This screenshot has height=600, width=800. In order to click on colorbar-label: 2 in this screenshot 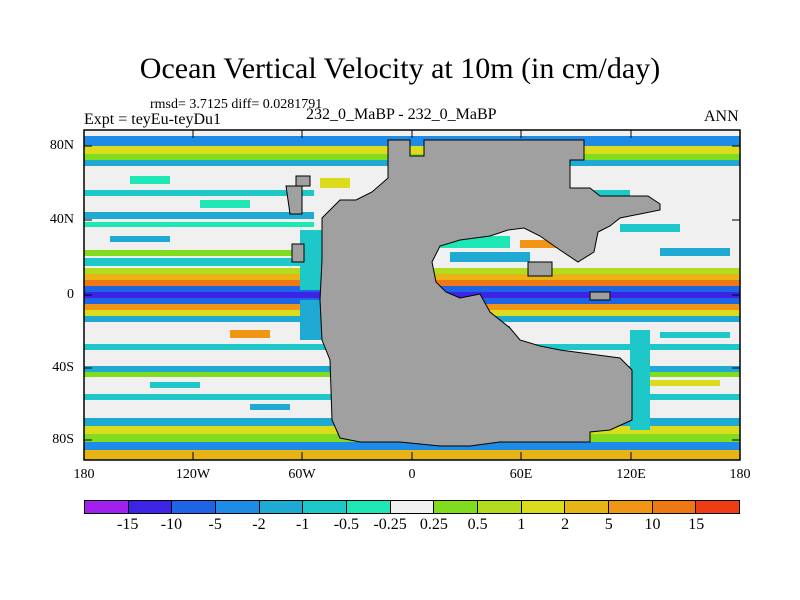, I will do `click(565, 524)`.